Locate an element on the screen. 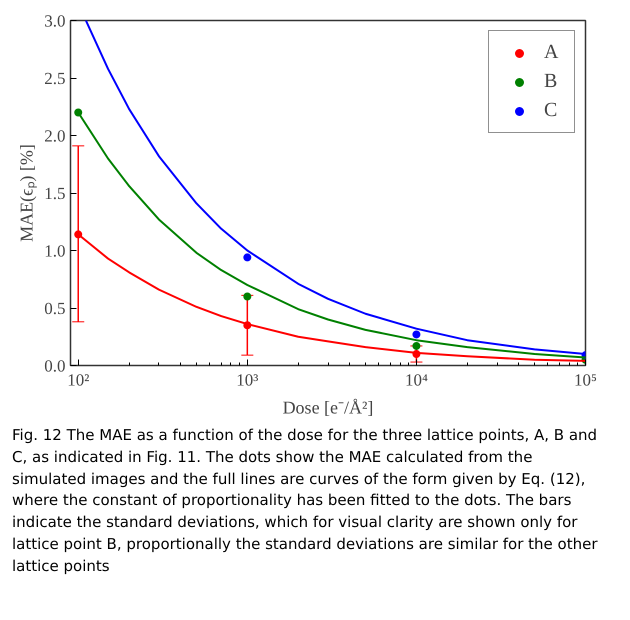  legend-label: A is located at coordinates (552, 52).